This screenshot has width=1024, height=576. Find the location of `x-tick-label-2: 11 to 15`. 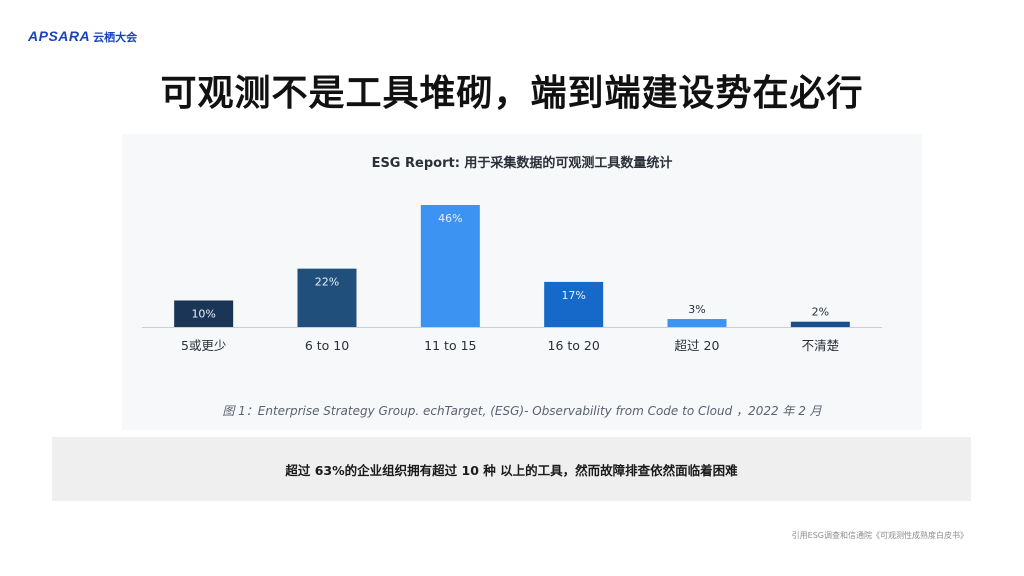

x-tick-label-2: 11 to 15 is located at coordinates (450, 345).